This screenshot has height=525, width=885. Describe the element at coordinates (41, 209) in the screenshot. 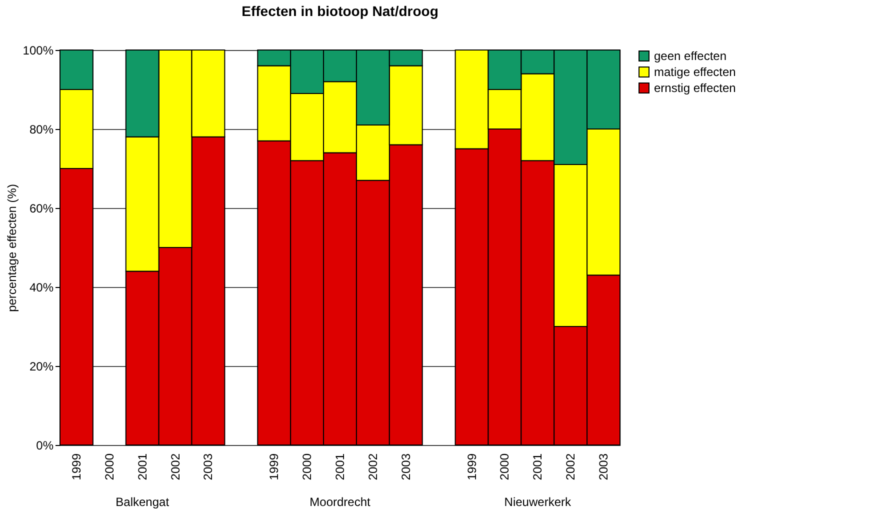

I see `y-tick-label: 60%` at that location.